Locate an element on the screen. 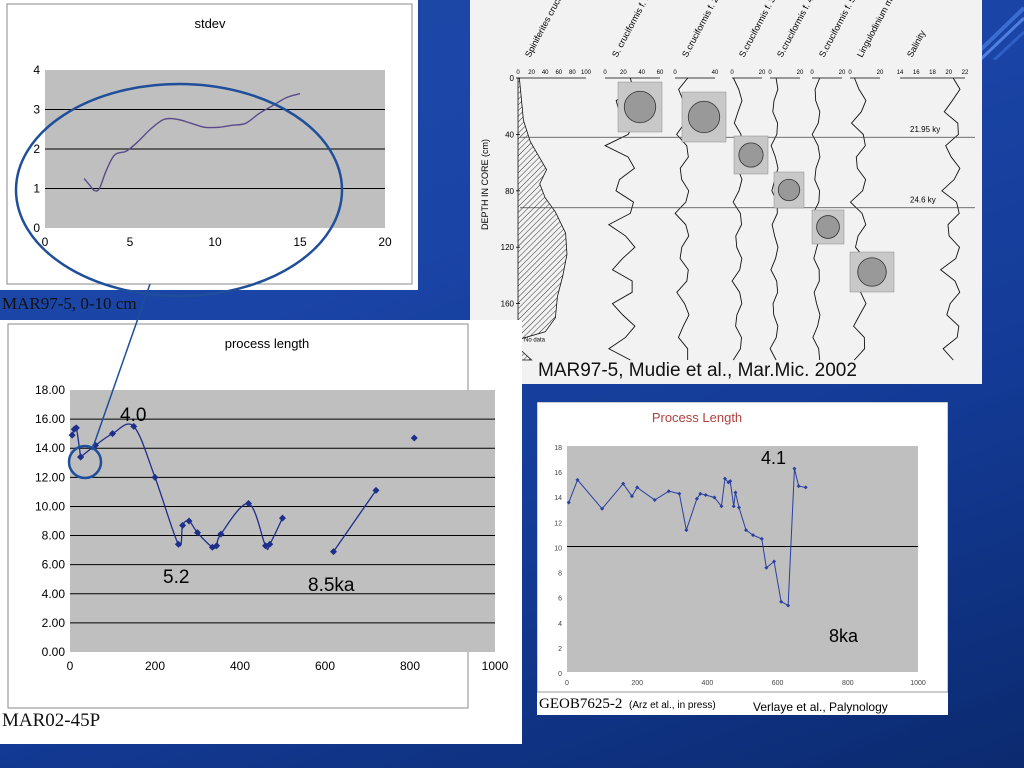 This screenshot has width=1024, height=768. column-tick-label: 22 is located at coordinates (965, 73).